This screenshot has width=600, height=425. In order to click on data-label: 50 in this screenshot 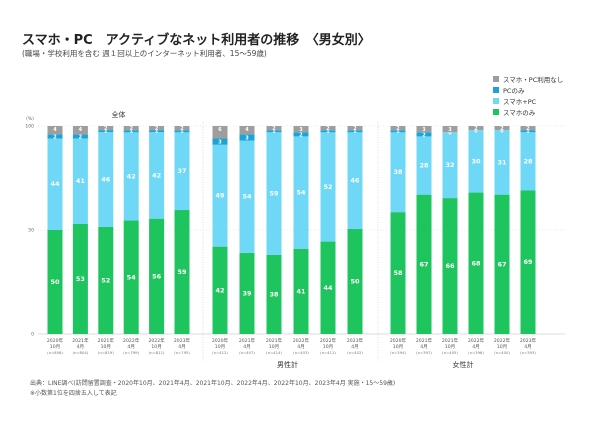, I will do `click(355, 281)`.